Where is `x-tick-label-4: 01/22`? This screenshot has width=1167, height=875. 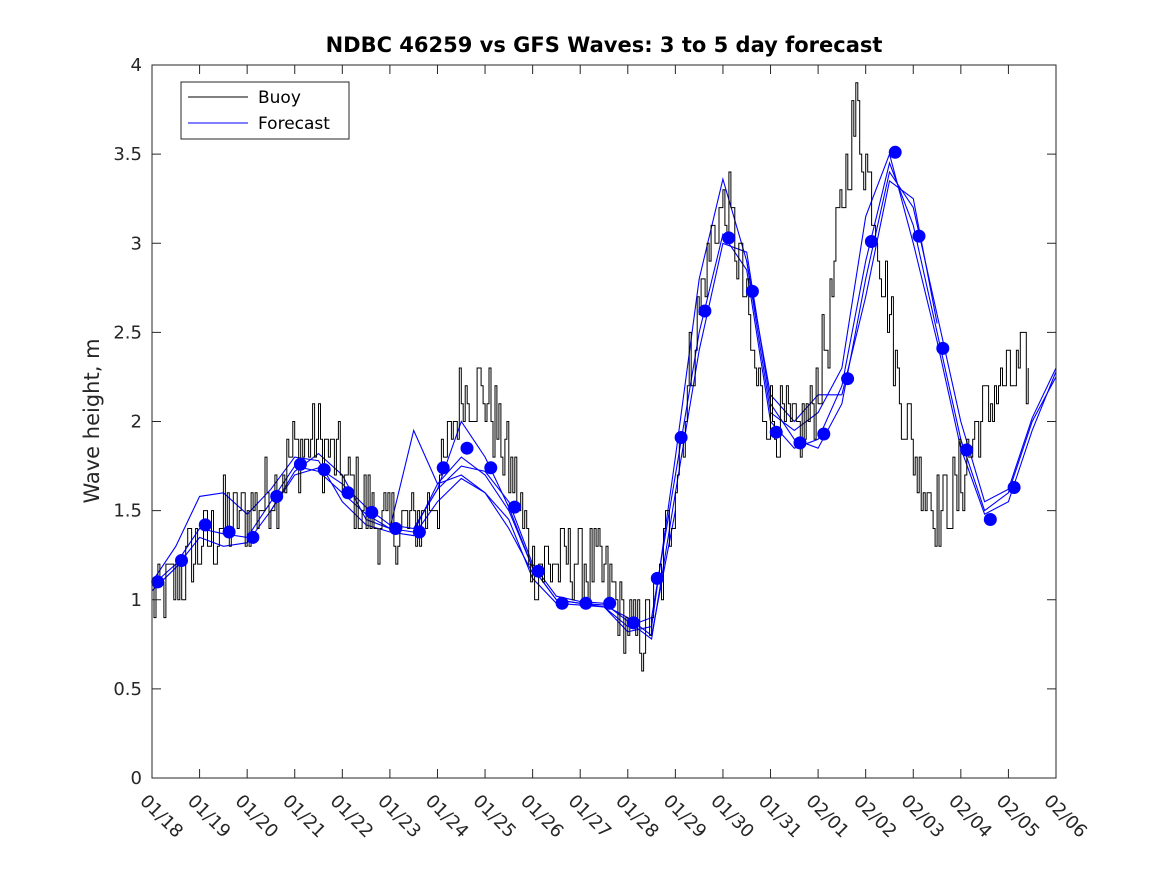
x-tick-label-4: 01/22 is located at coordinates (352, 817).